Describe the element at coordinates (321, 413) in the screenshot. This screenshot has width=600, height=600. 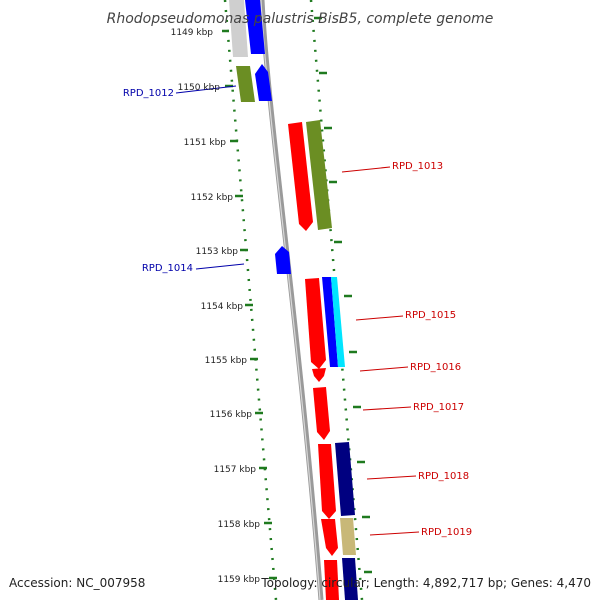
I see `gene-feature-rpd1017` at that location.